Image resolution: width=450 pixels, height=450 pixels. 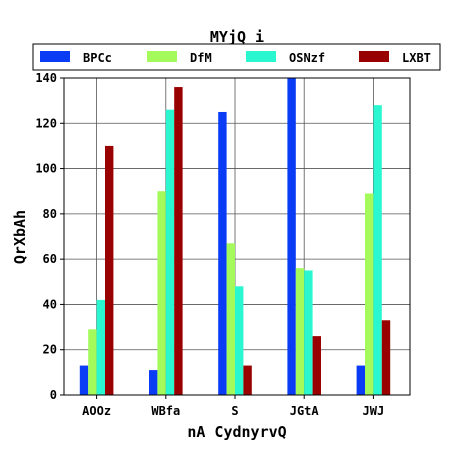 I want to click on chart-title: MYjQ i, so click(x=237, y=37).